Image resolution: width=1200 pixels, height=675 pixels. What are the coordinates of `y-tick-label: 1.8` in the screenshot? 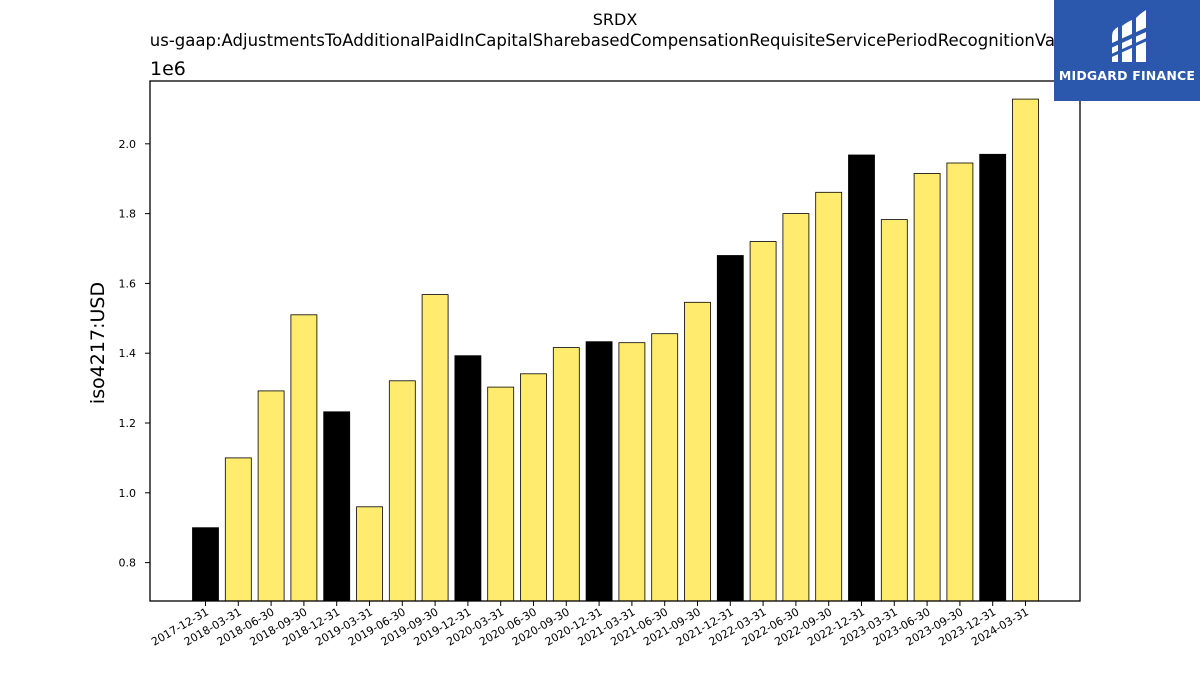 It's located at (128, 214).